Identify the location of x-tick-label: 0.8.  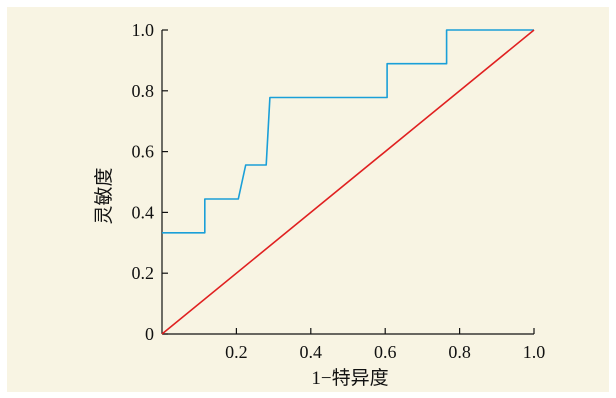
(459, 352).